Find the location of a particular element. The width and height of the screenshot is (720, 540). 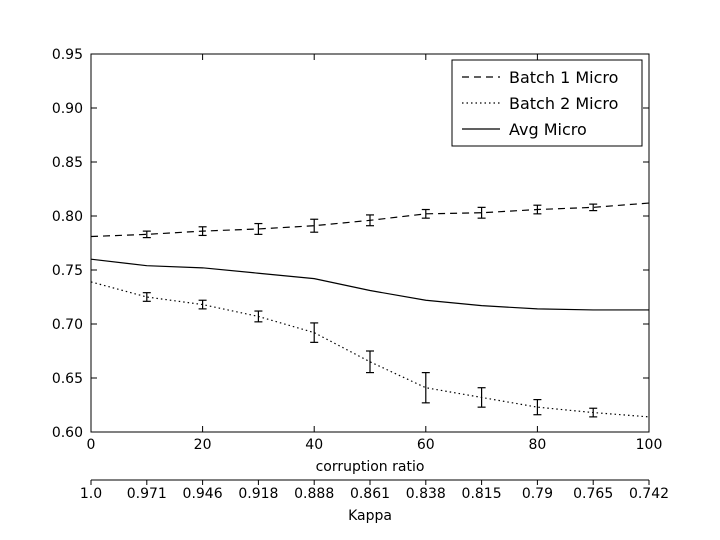

legend: Batch 1 Micro Batch 2 Micro Avg Micro is located at coordinates (547, 103).